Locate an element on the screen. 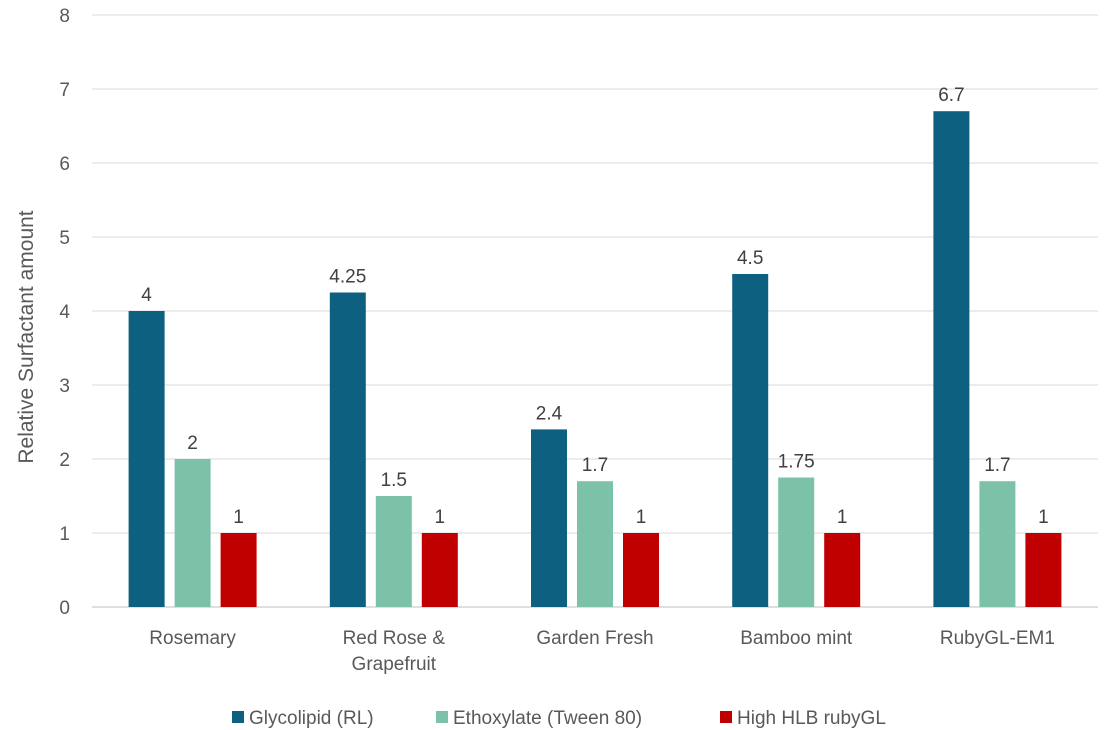 The width and height of the screenshot is (1110, 730). legend-label: Glycolipid (RL) is located at coordinates (311, 718).